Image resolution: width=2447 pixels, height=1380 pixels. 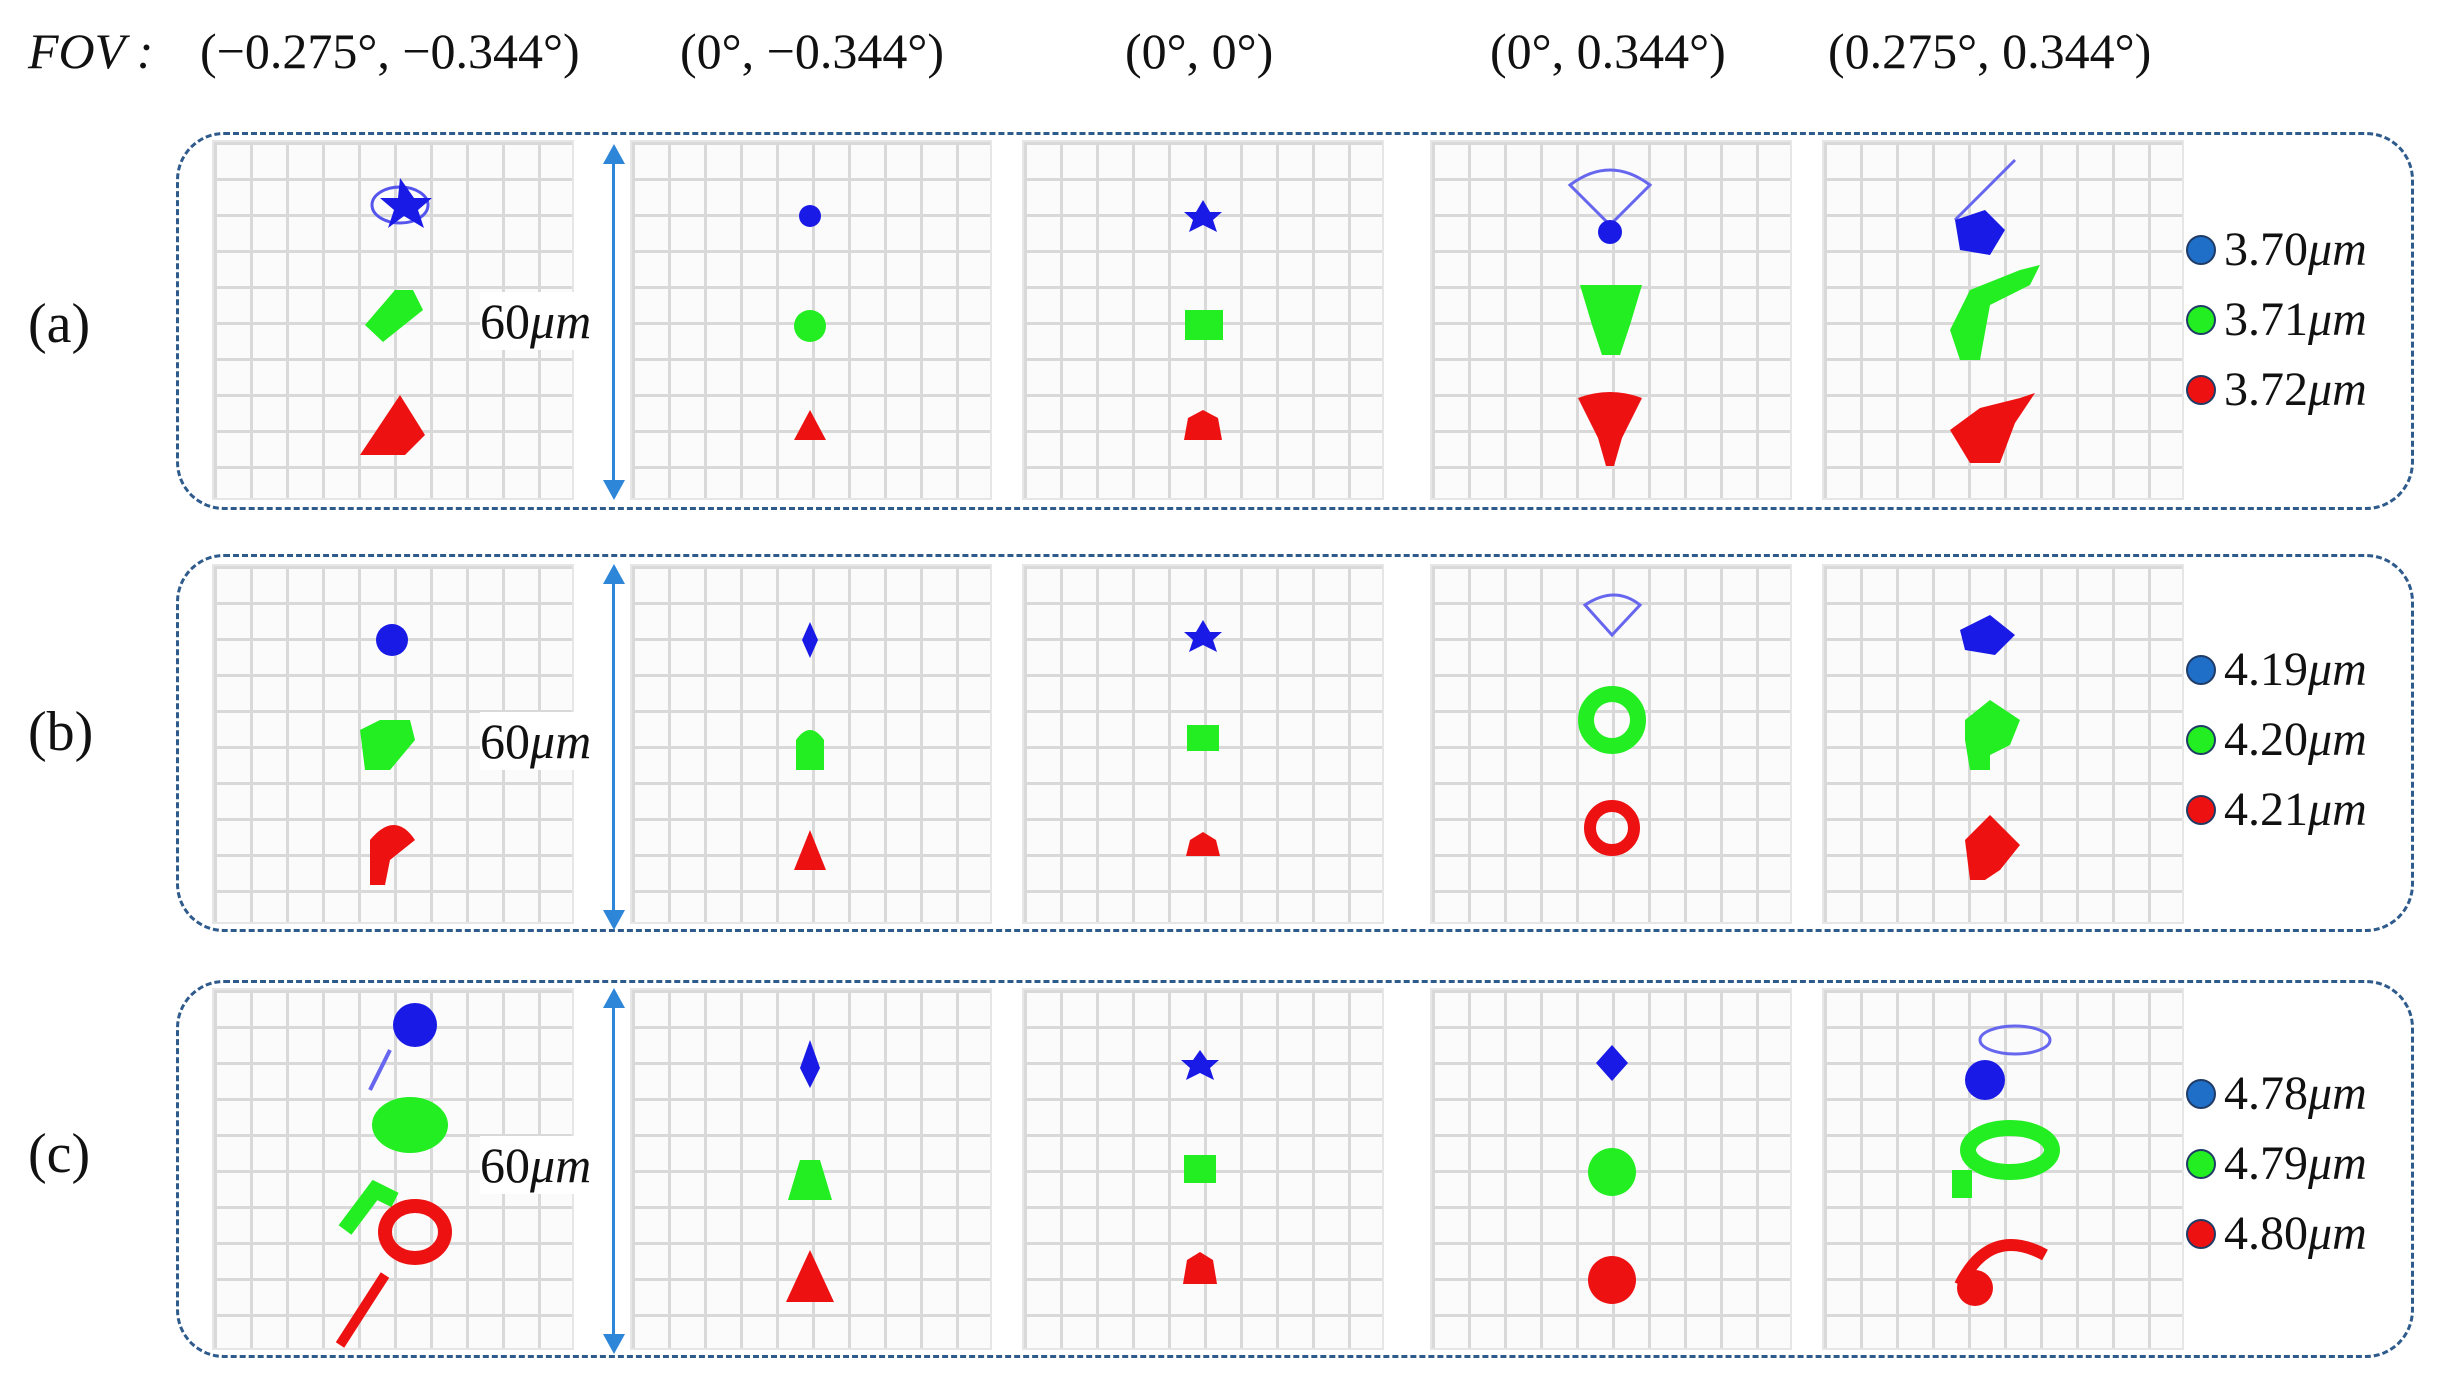 I want to click on spot-diagram-c3, so click(x=1203, y=1169).